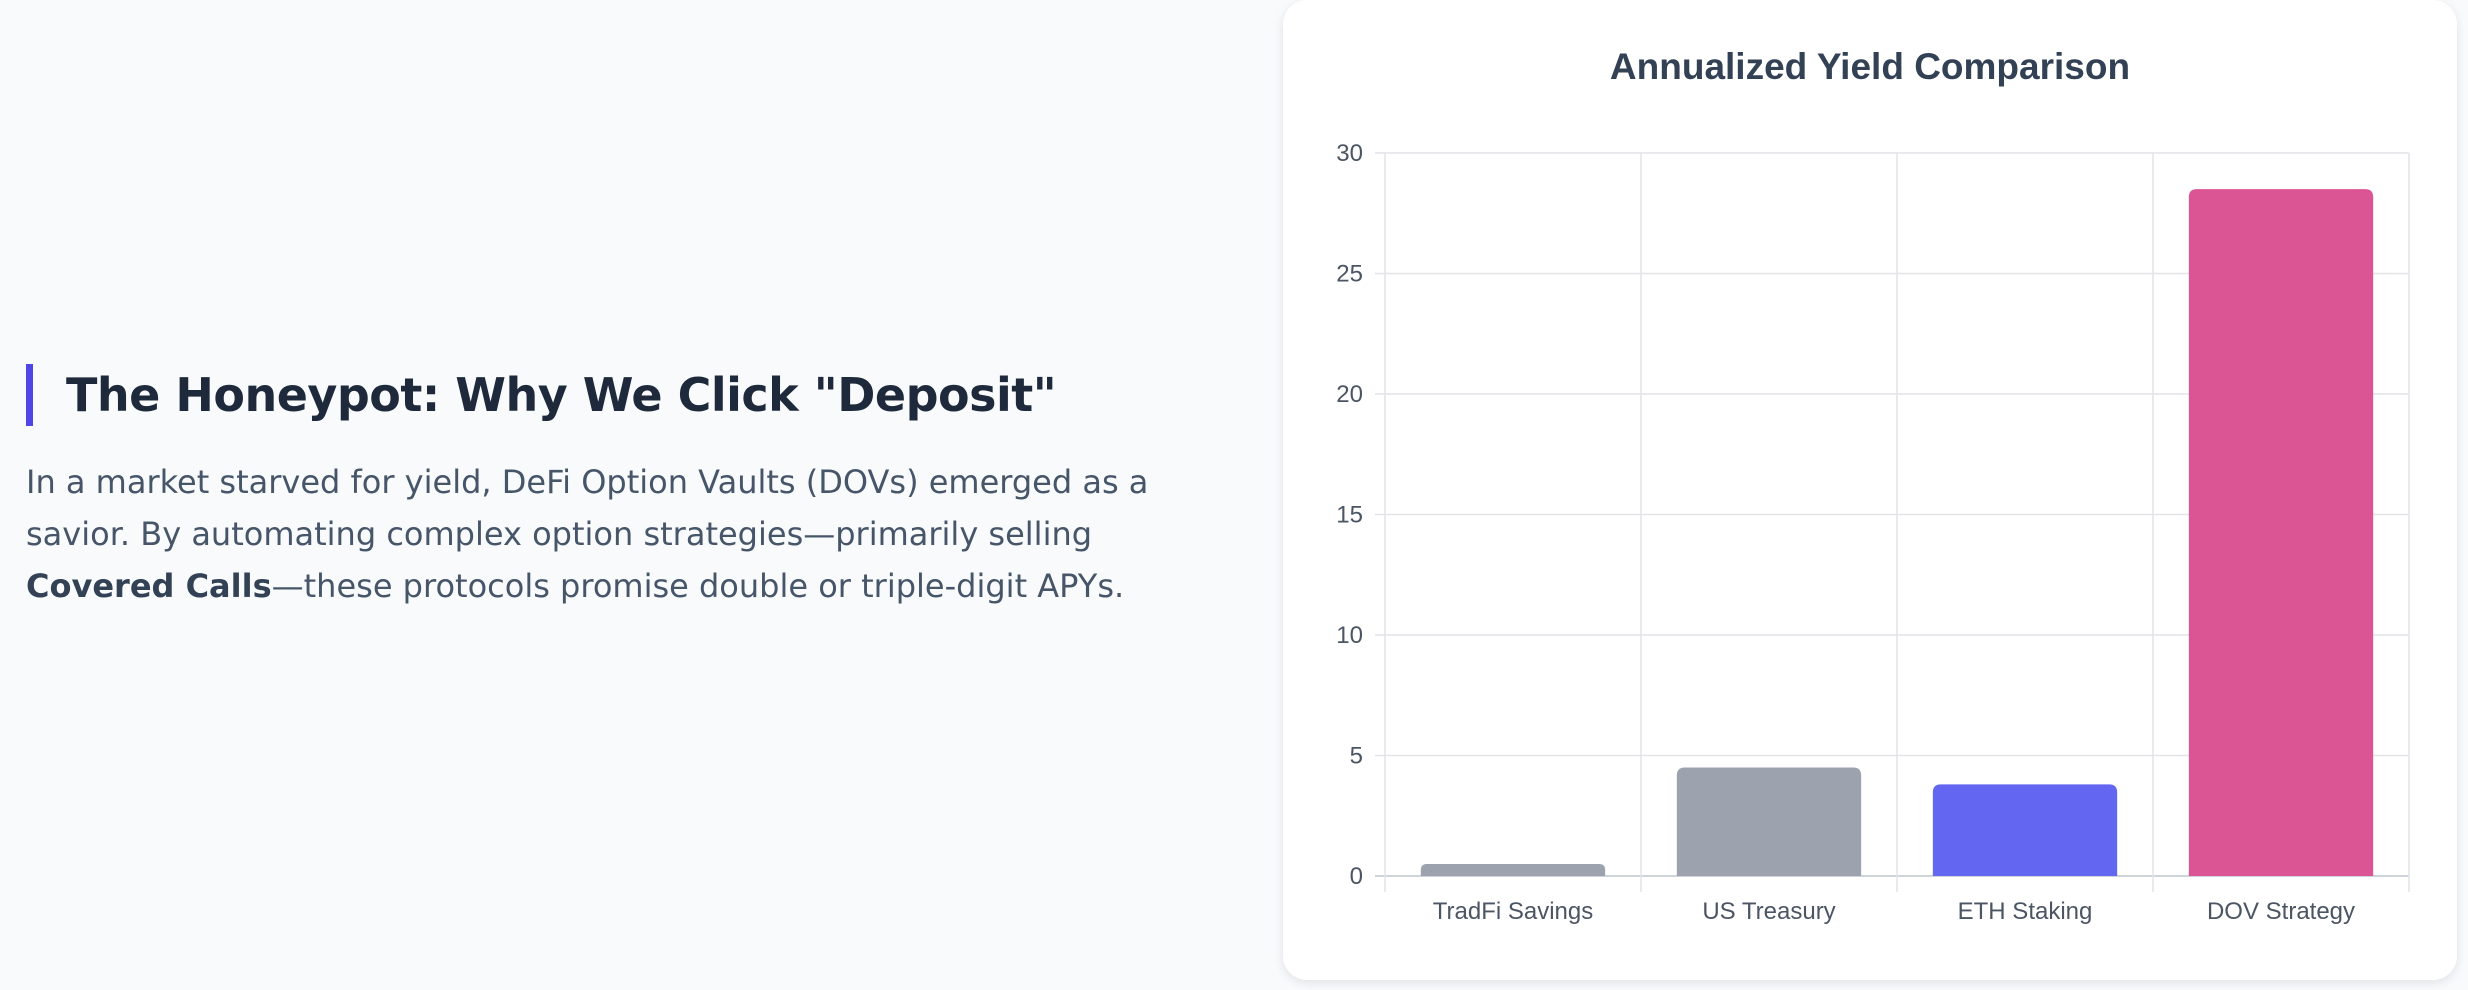 The image size is (2468, 990). I want to click on y-tick-label: 30, so click(1349, 153).